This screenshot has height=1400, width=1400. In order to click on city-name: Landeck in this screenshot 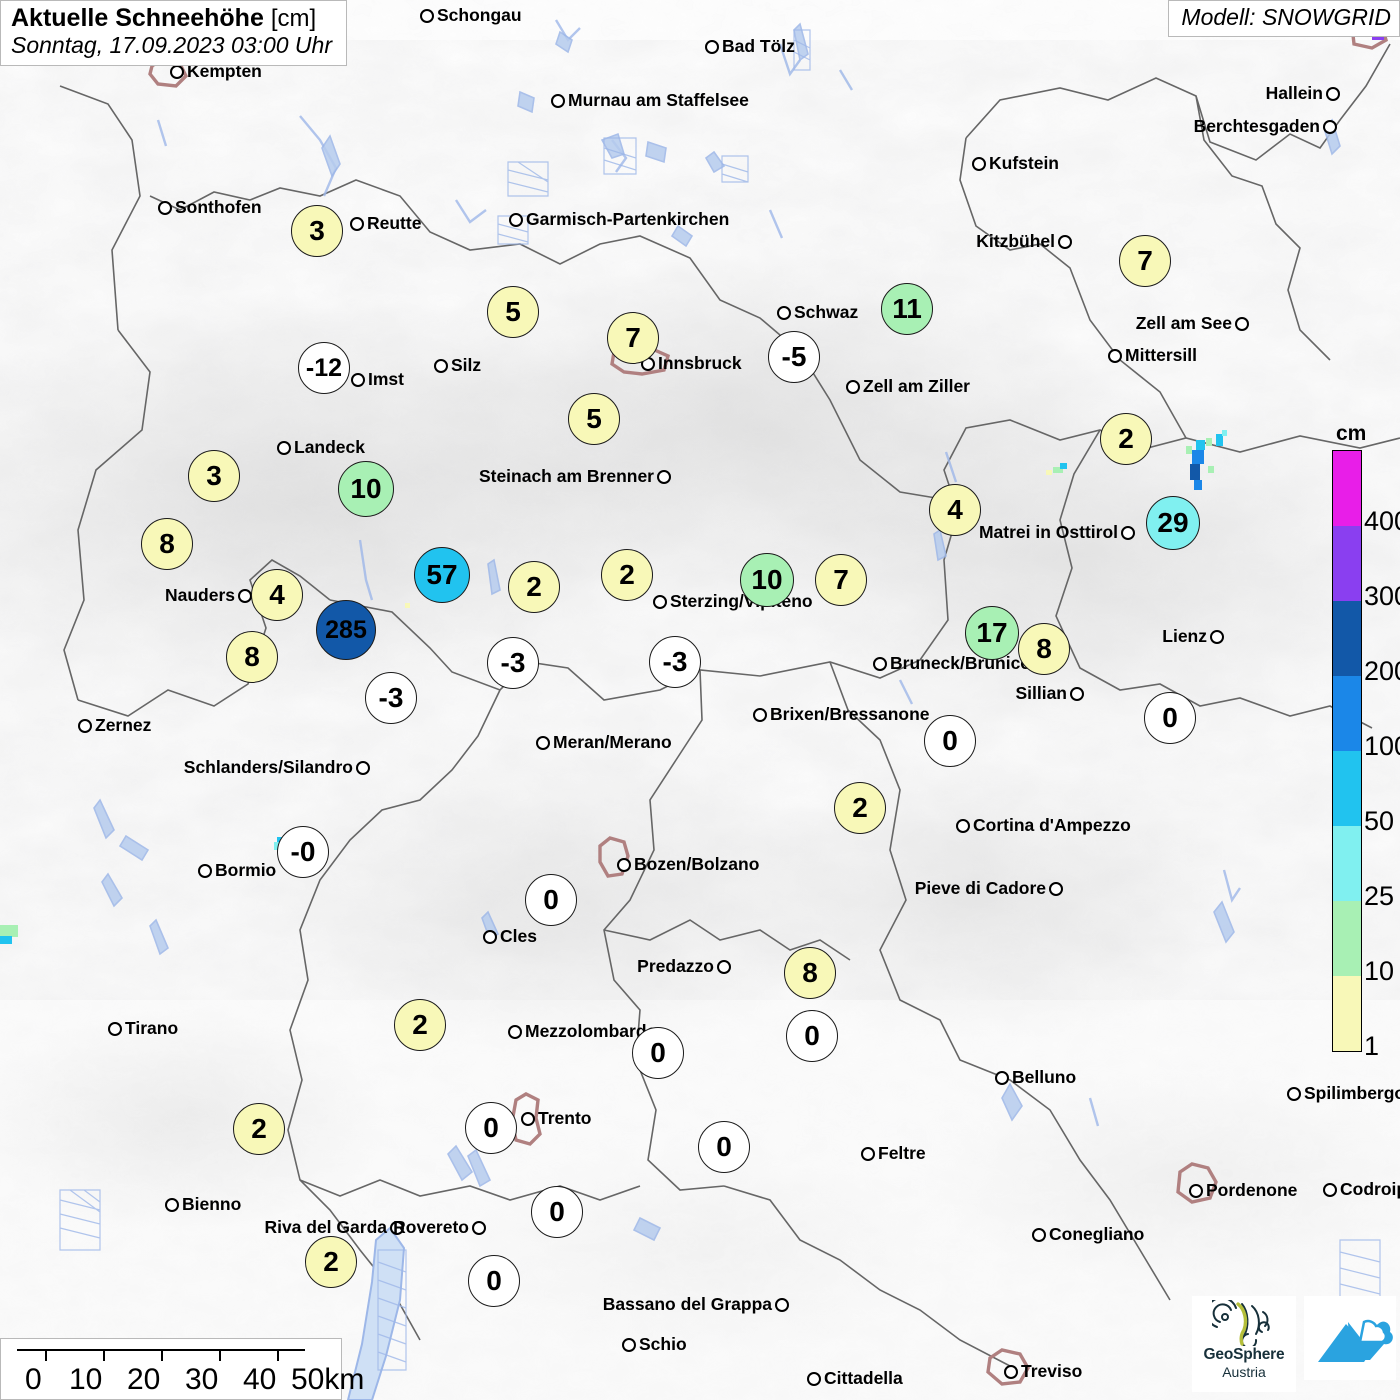, I will do `click(329, 447)`.